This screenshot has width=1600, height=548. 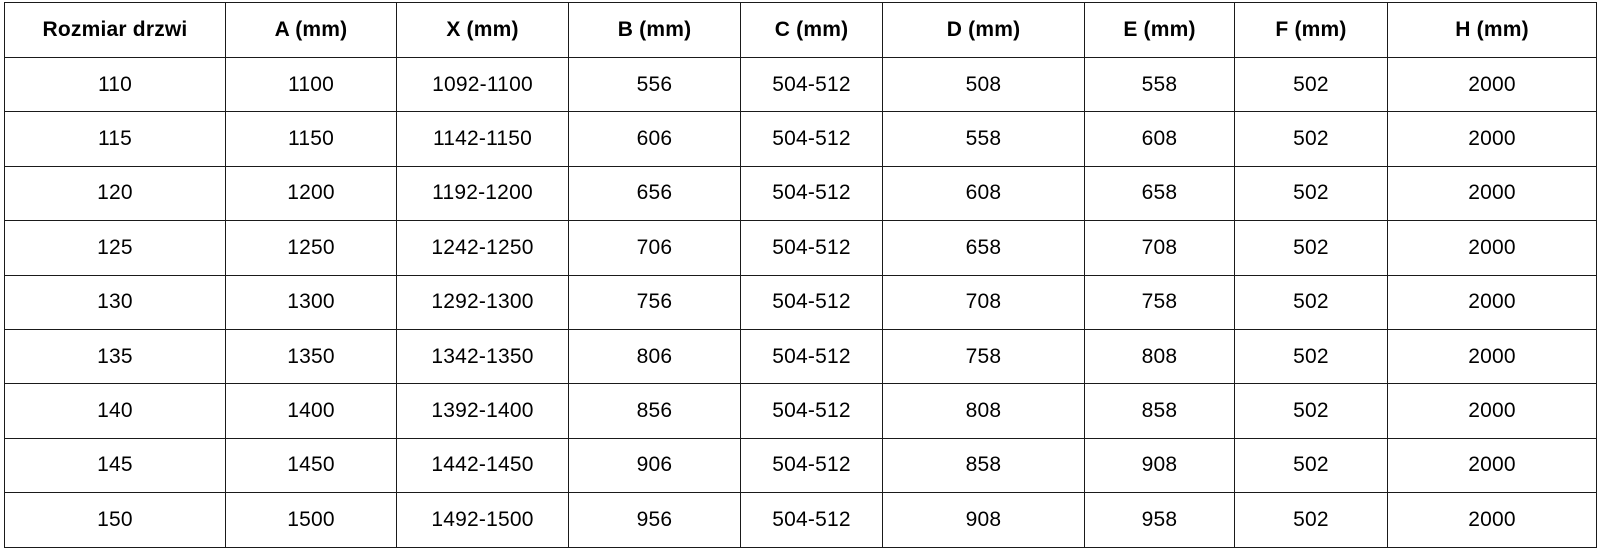 What do you see at coordinates (311, 302) in the screenshot?
I see `table-cell-r4-c1: 1300` at bounding box center [311, 302].